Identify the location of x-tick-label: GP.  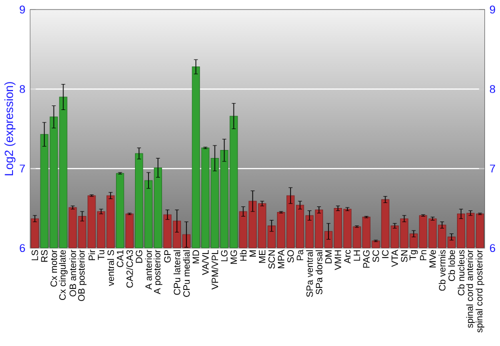
(167, 256).